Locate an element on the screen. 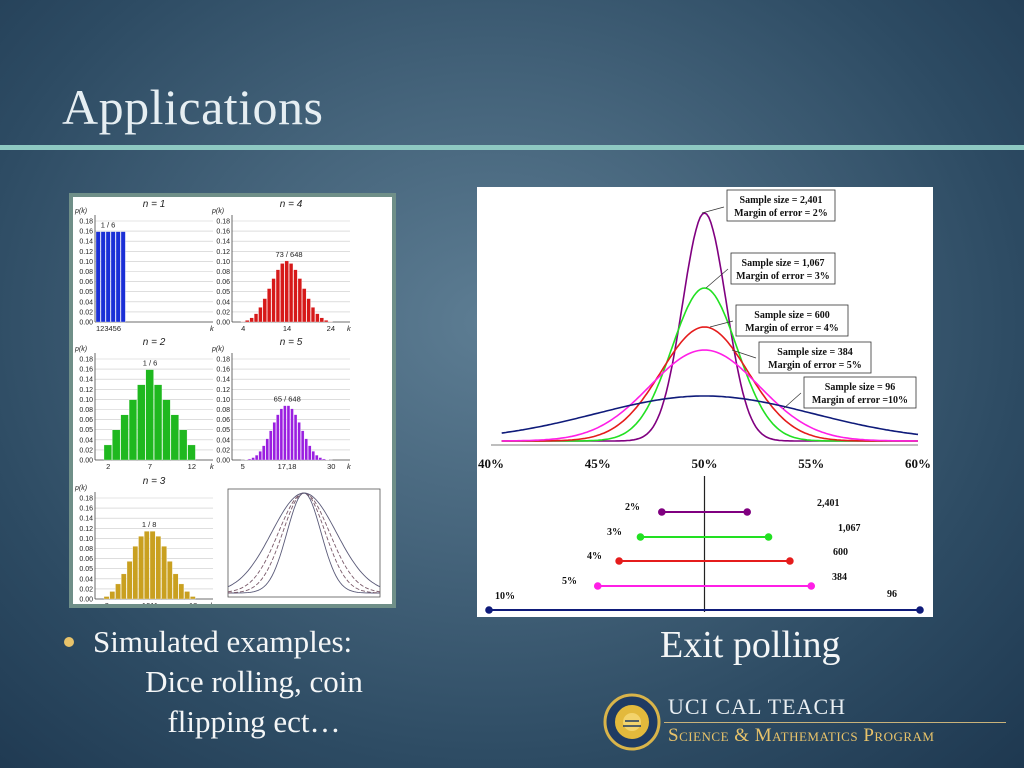  callout-text: Sample size = 96 is located at coordinates (860, 387).